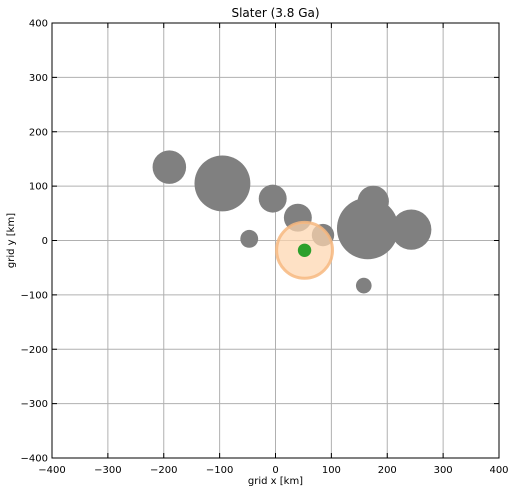  Describe the element at coordinates (275, 481) in the screenshot. I see `x-axis-label: grid x [km]` at that location.